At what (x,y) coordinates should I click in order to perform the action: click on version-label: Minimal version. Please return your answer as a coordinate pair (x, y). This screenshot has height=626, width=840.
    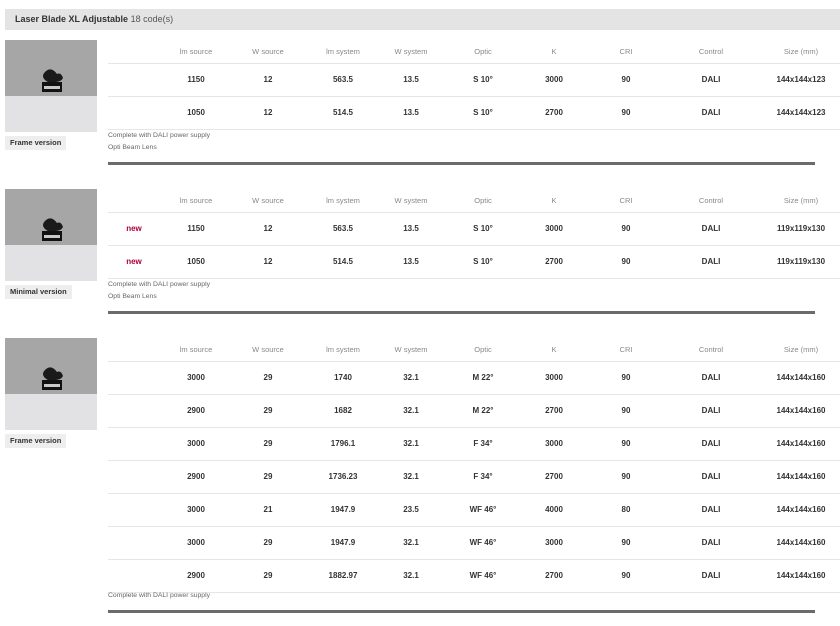
    Looking at the image, I should click on (38, 292).